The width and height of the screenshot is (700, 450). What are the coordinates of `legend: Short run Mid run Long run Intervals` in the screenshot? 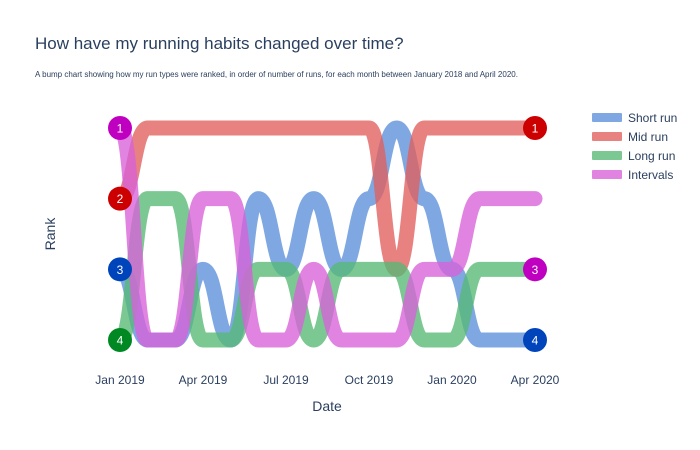 It's located at (634, 146).